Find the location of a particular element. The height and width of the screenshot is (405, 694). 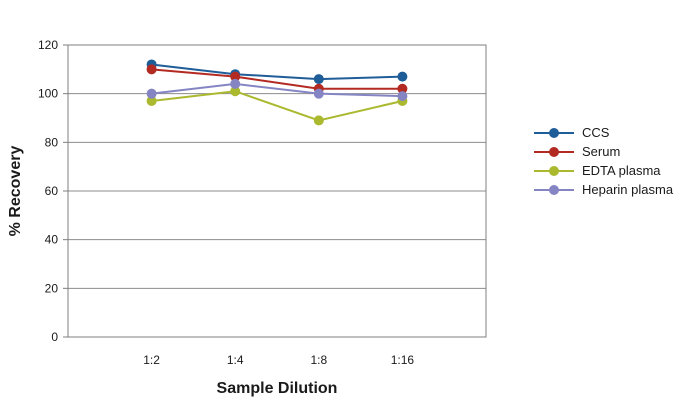

series-heparin-plasma is located at coordinates (277, 90).